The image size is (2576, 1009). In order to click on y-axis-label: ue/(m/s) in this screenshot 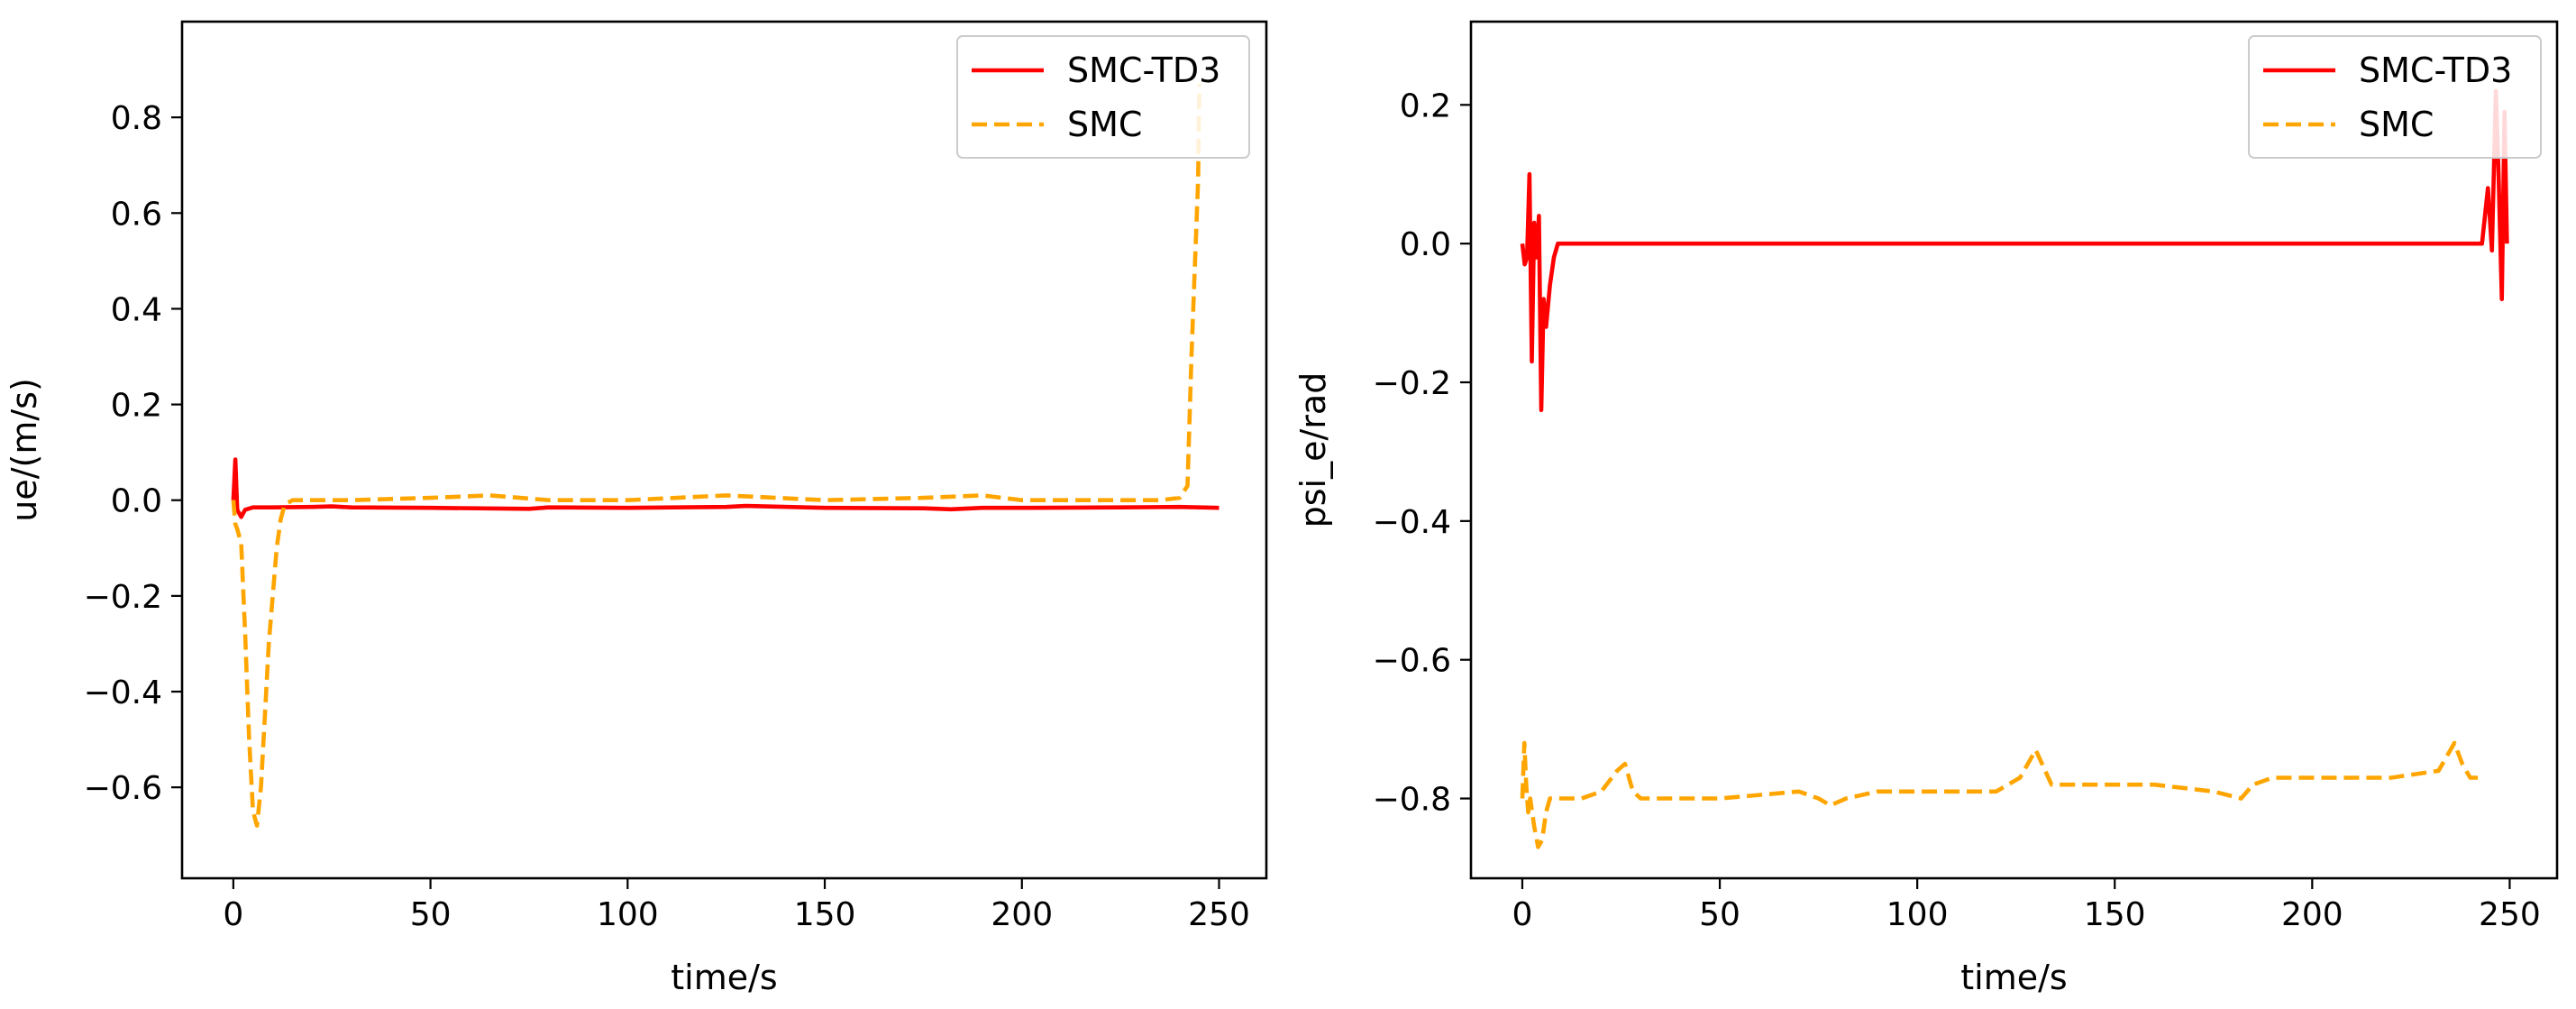, I will do `click(24, 450)`.